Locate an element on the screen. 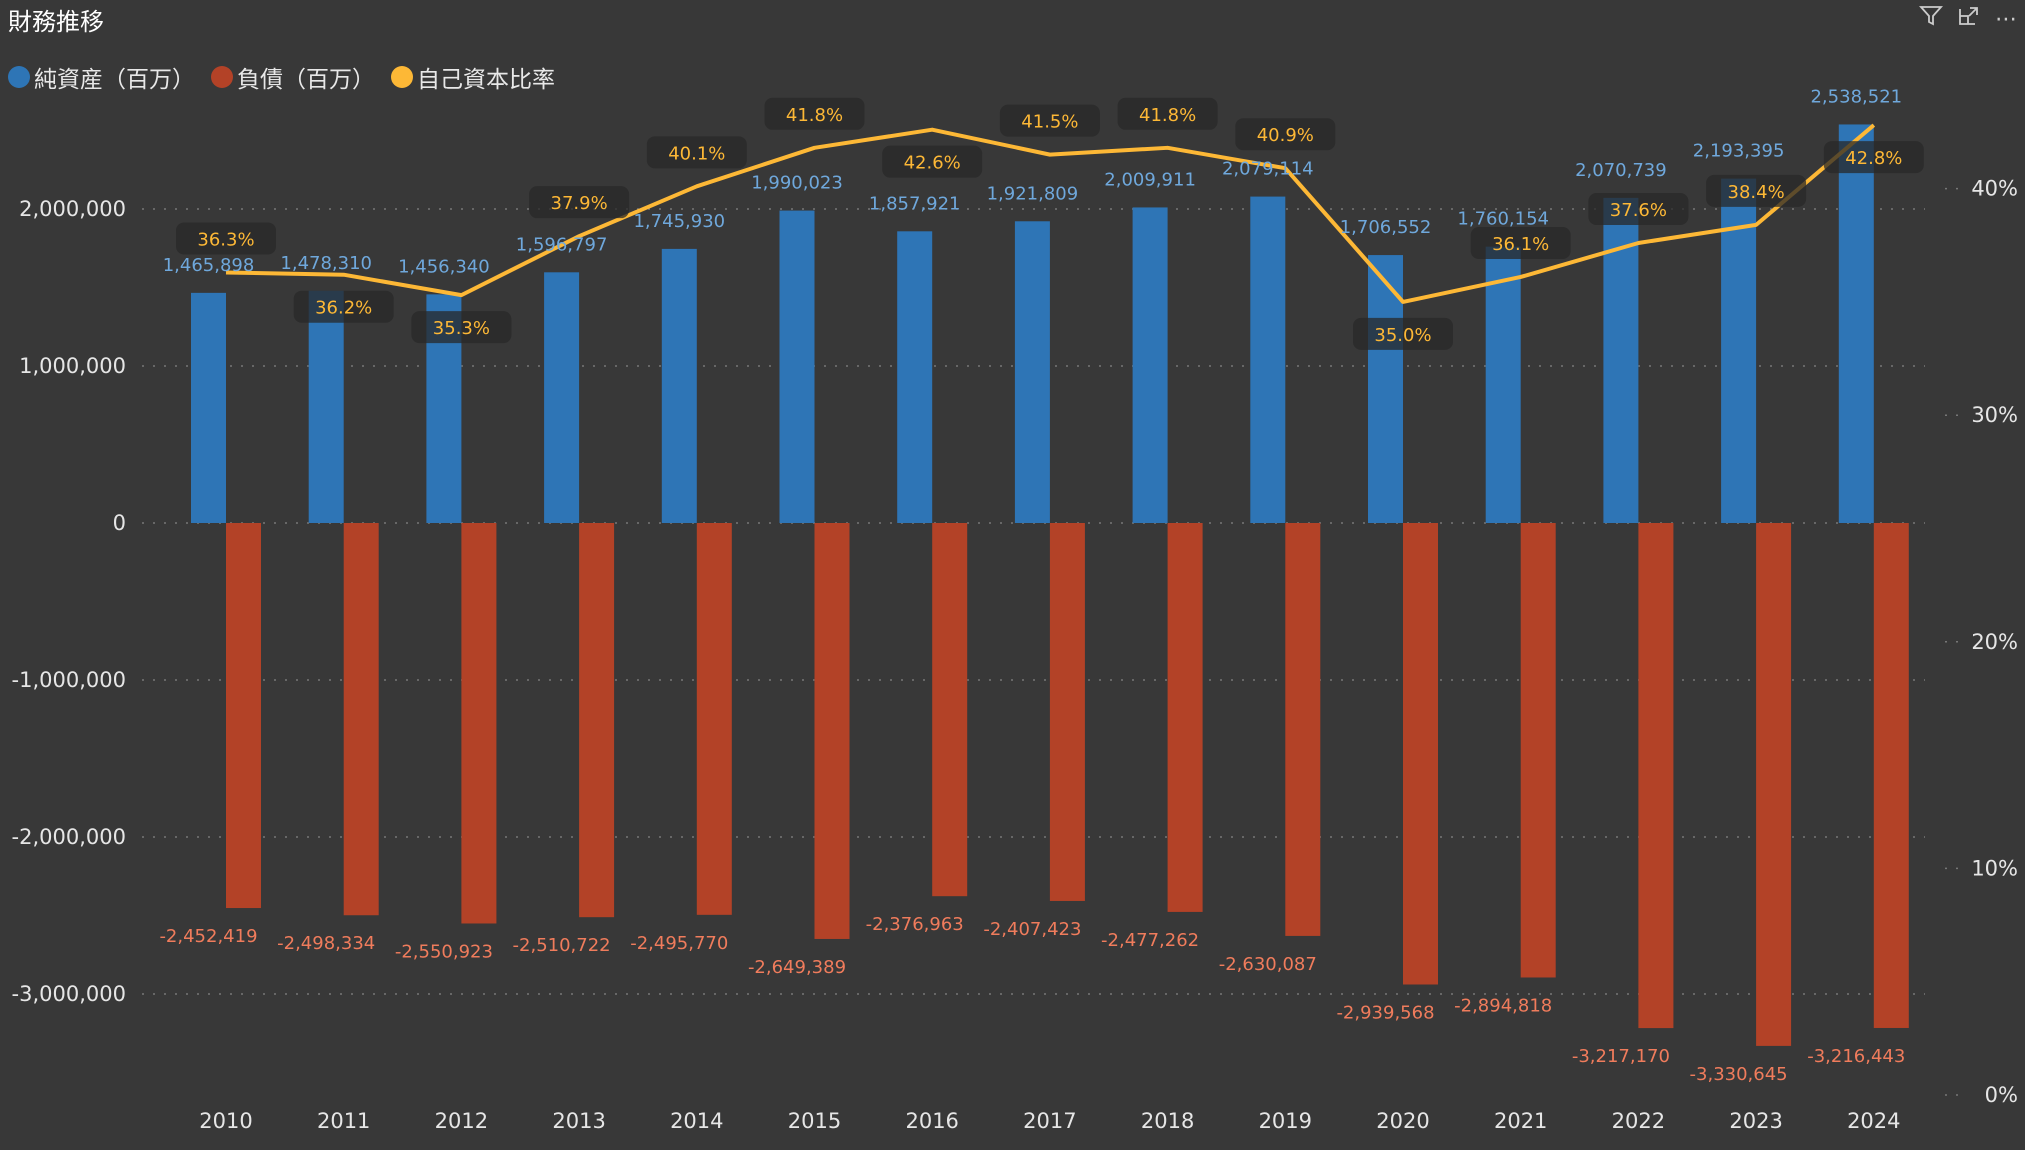  x-tick-label: 2024 is located at coordinates (1873, 1121).